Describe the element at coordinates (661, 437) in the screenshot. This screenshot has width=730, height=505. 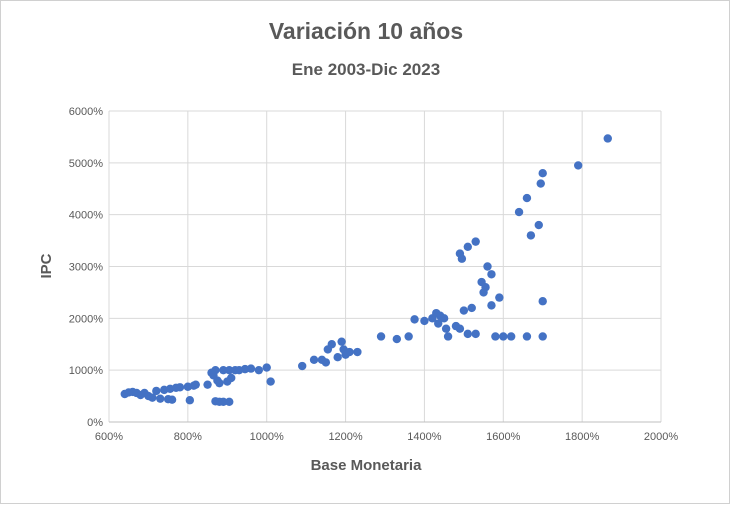
I see `x-tick-label: 2000%` at that location.